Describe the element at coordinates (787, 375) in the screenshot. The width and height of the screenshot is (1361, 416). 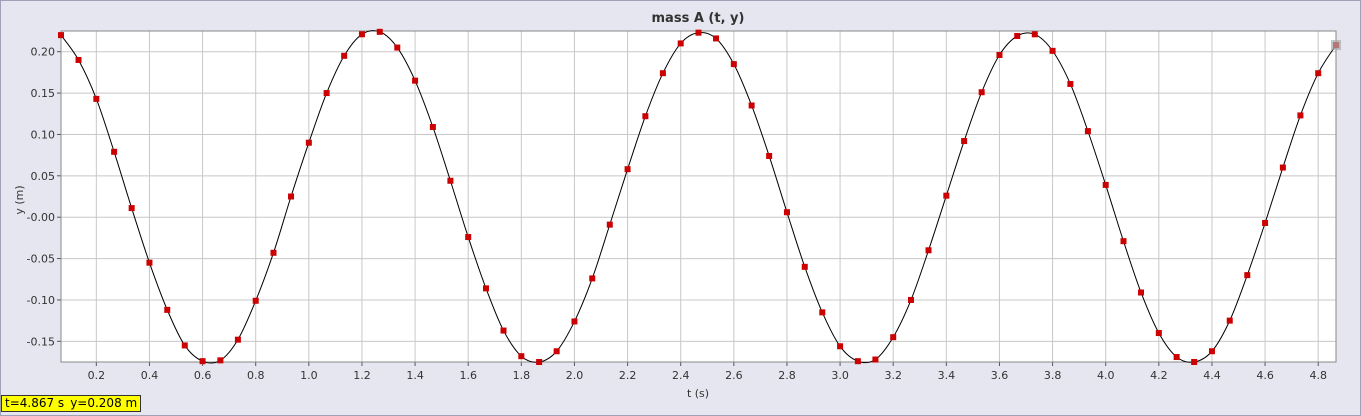
I see `x-tick-label: 2.8` at that location.